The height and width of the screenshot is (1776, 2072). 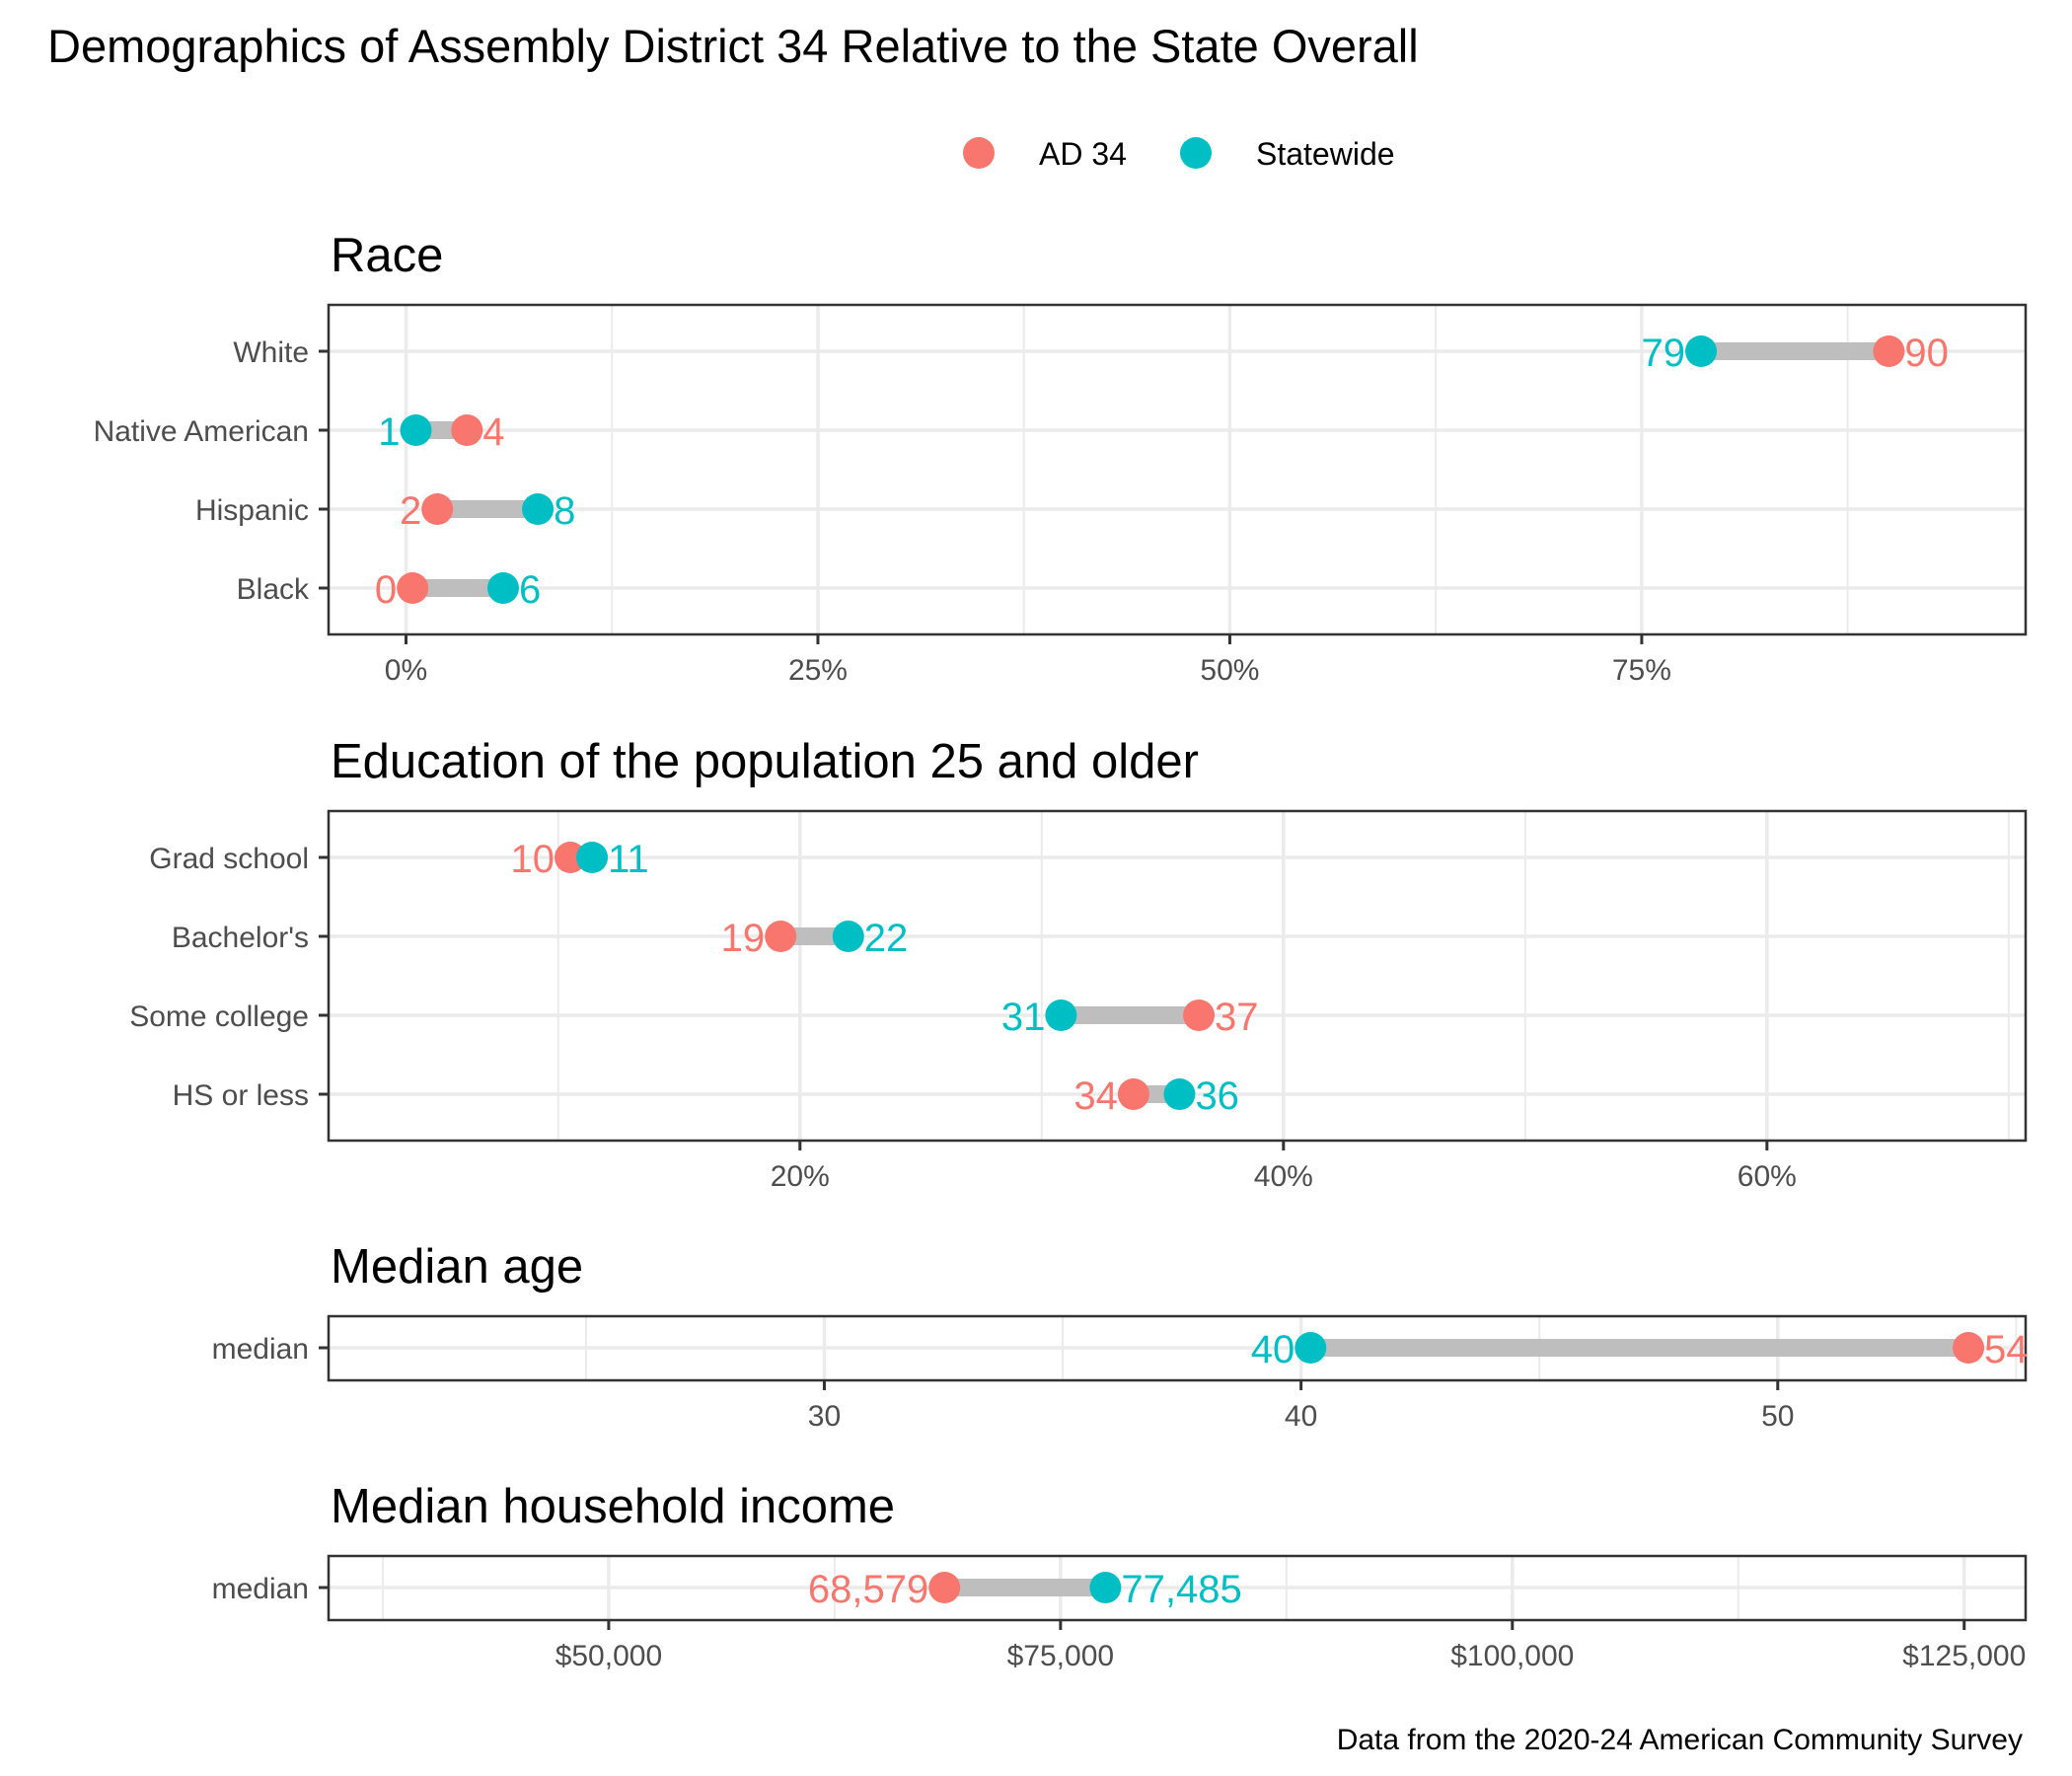 What do you see at coordinates (613, 1506) in the screenshot?
I see `panel-title-income: Median household income` at bounding box center [613, 1506].